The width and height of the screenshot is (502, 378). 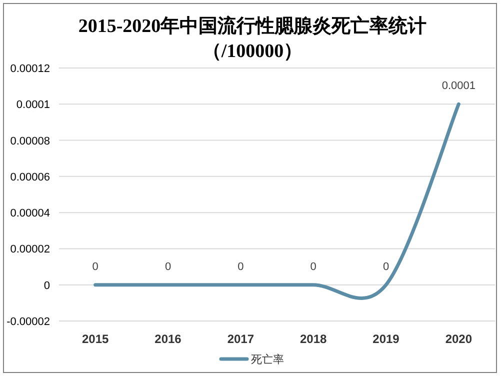 What do you see at coordinates (252, 39) in the screenshot?
I see `chart-title: 2015-2020年中国流行性腮腺炎死亡率统计（/100000）` at bounding box center [252, 39].